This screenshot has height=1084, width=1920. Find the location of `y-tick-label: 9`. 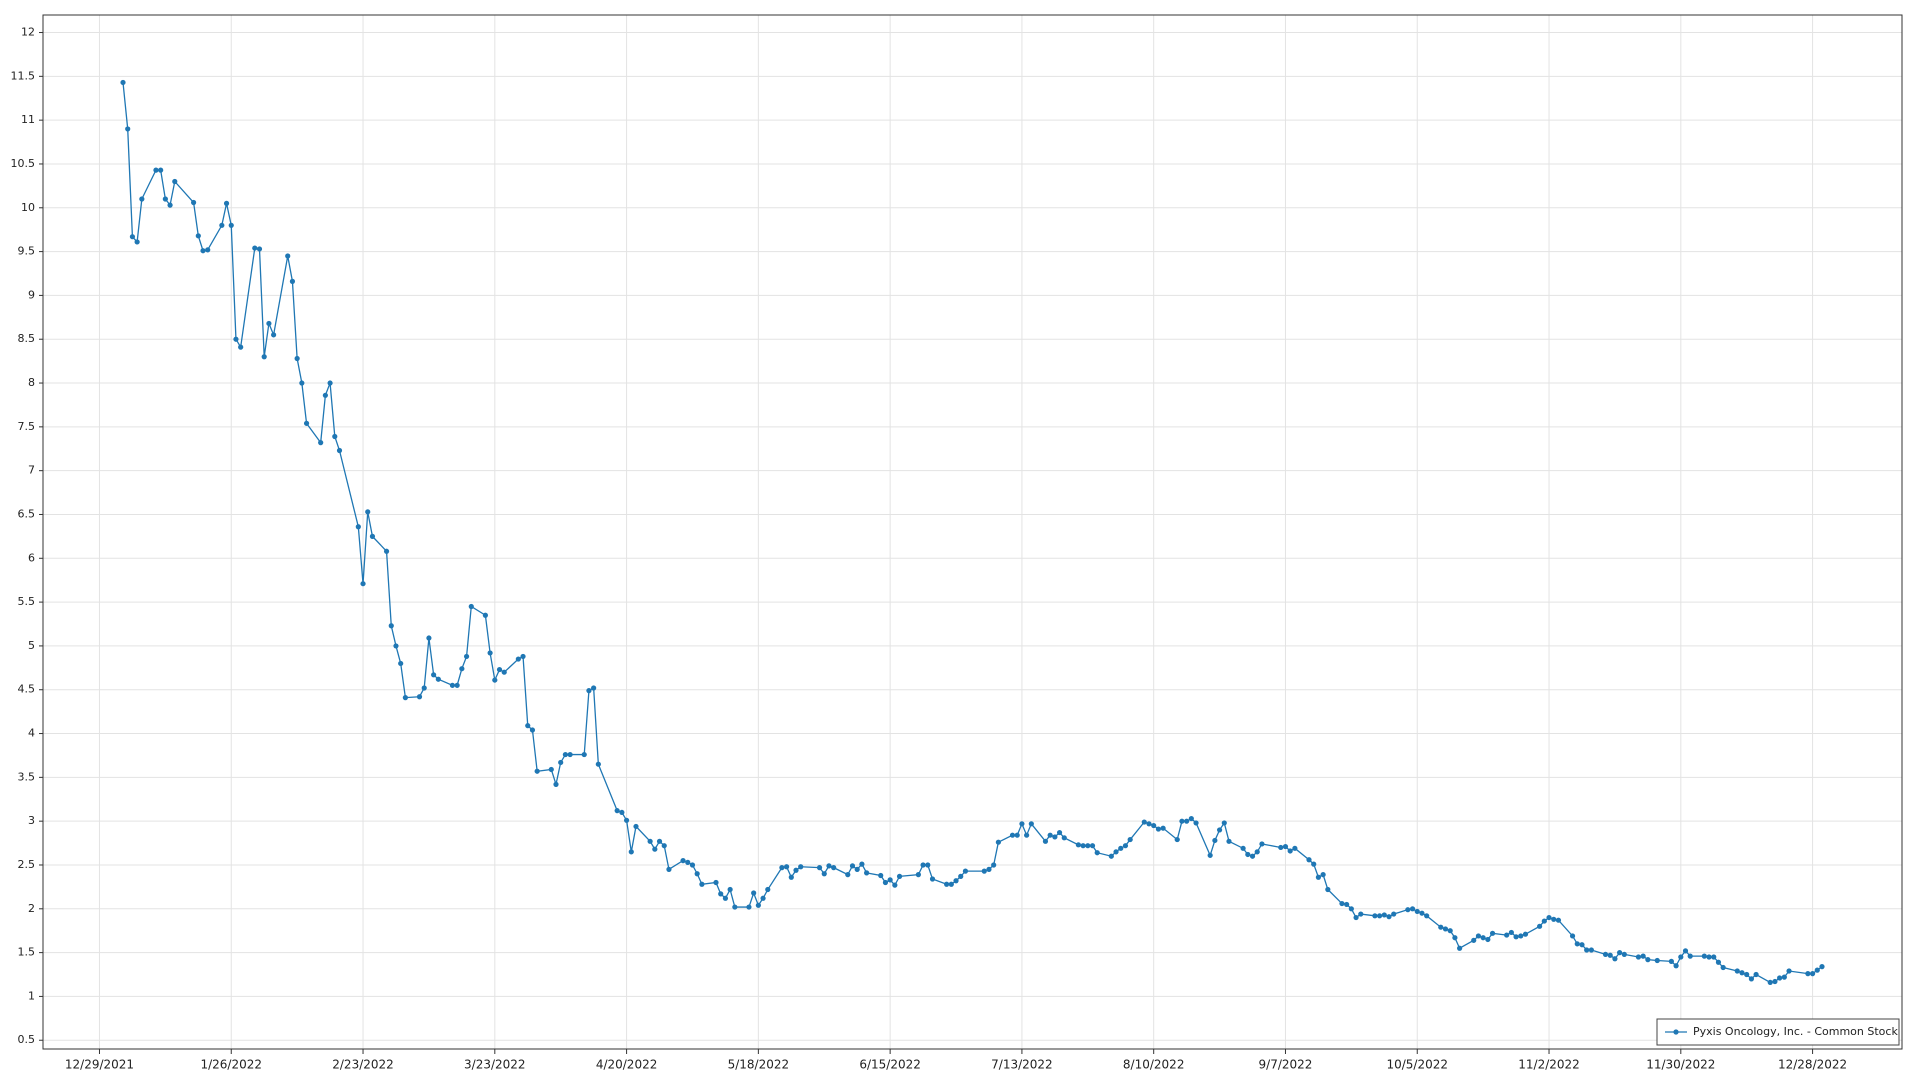

y-tick-label: 9 is located at coordinates (31, 294).